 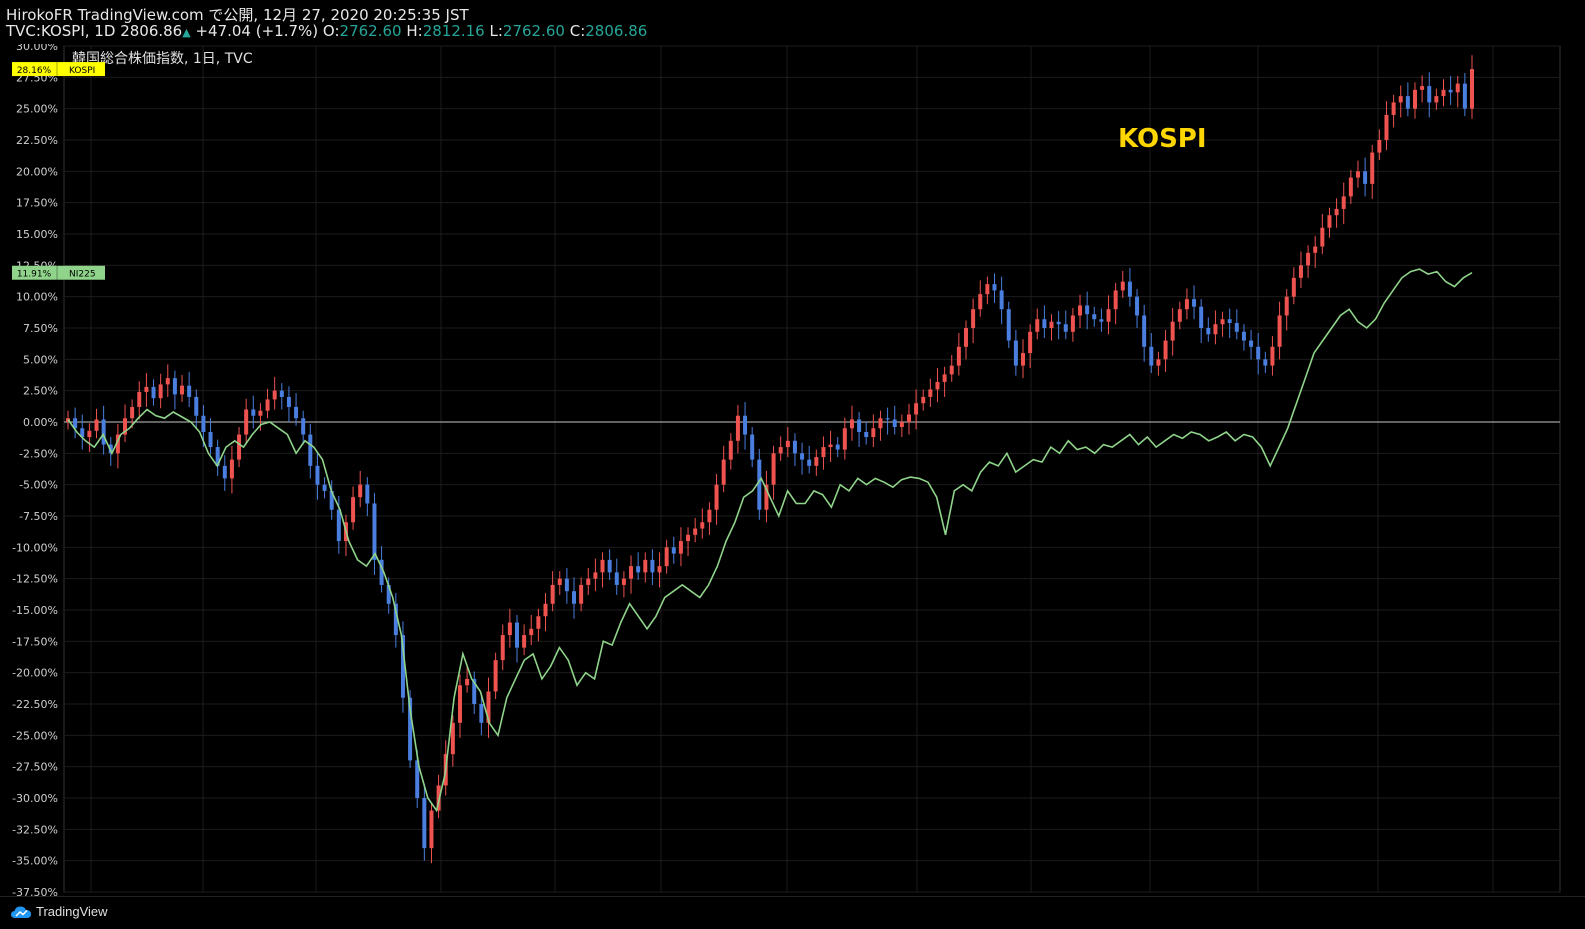 I want to click on y-tick-label: -2.50%, so click(x=38, y=453).